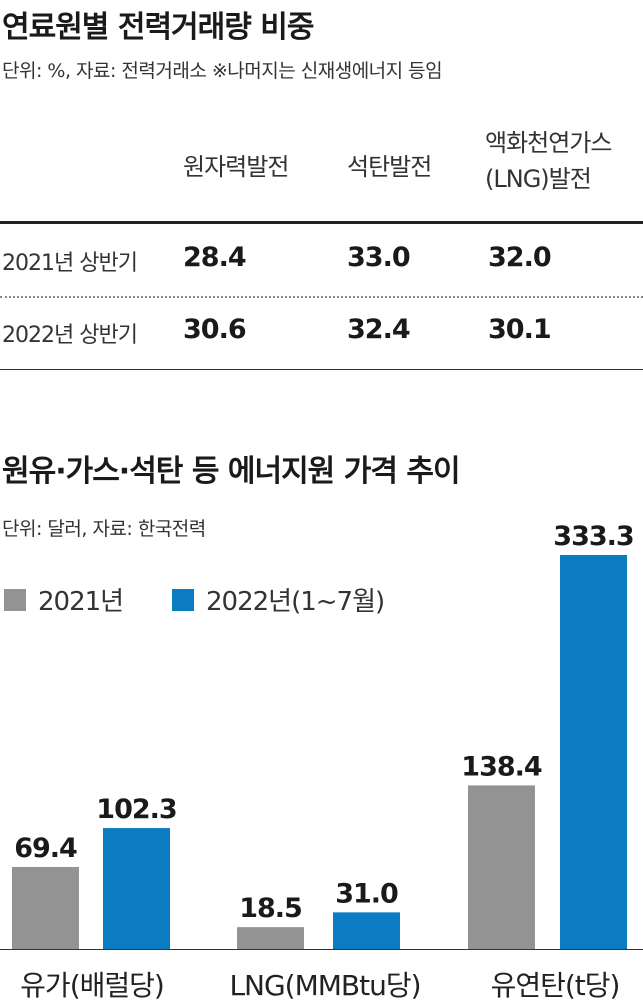 Image resolution: width=643 pixels, height=1002 pixels. I want to click on table-row-divider, so click(321, 297).